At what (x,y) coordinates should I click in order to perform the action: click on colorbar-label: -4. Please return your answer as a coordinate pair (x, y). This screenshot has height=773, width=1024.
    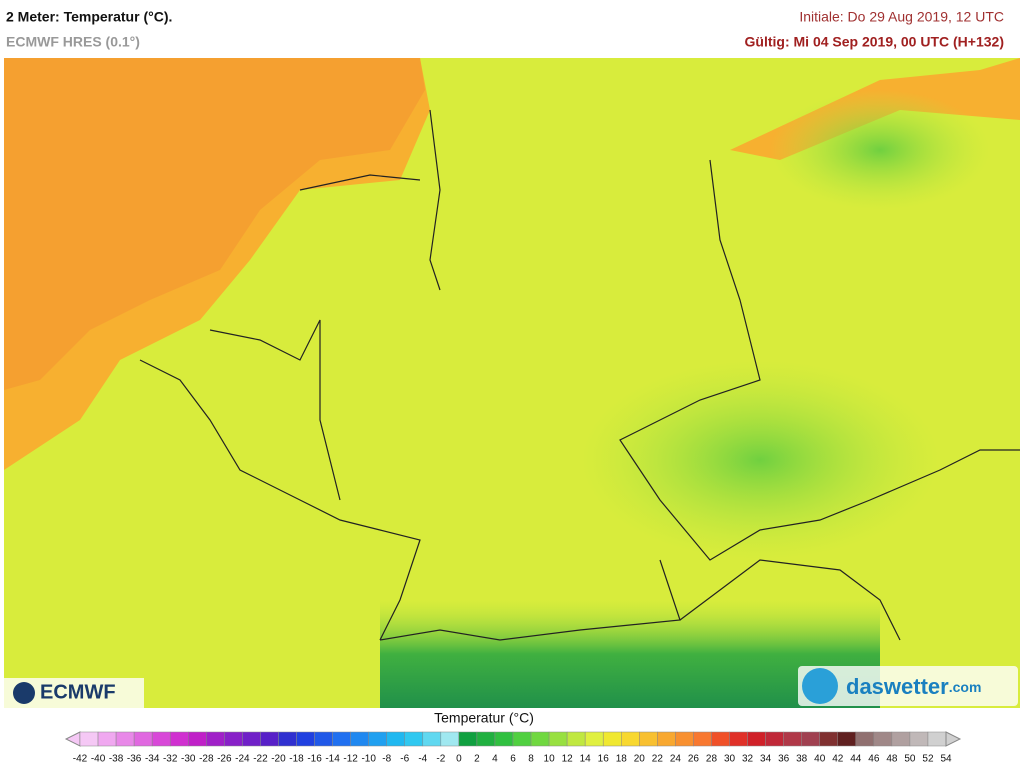
    Looking at the image, I should click on (422, 759).